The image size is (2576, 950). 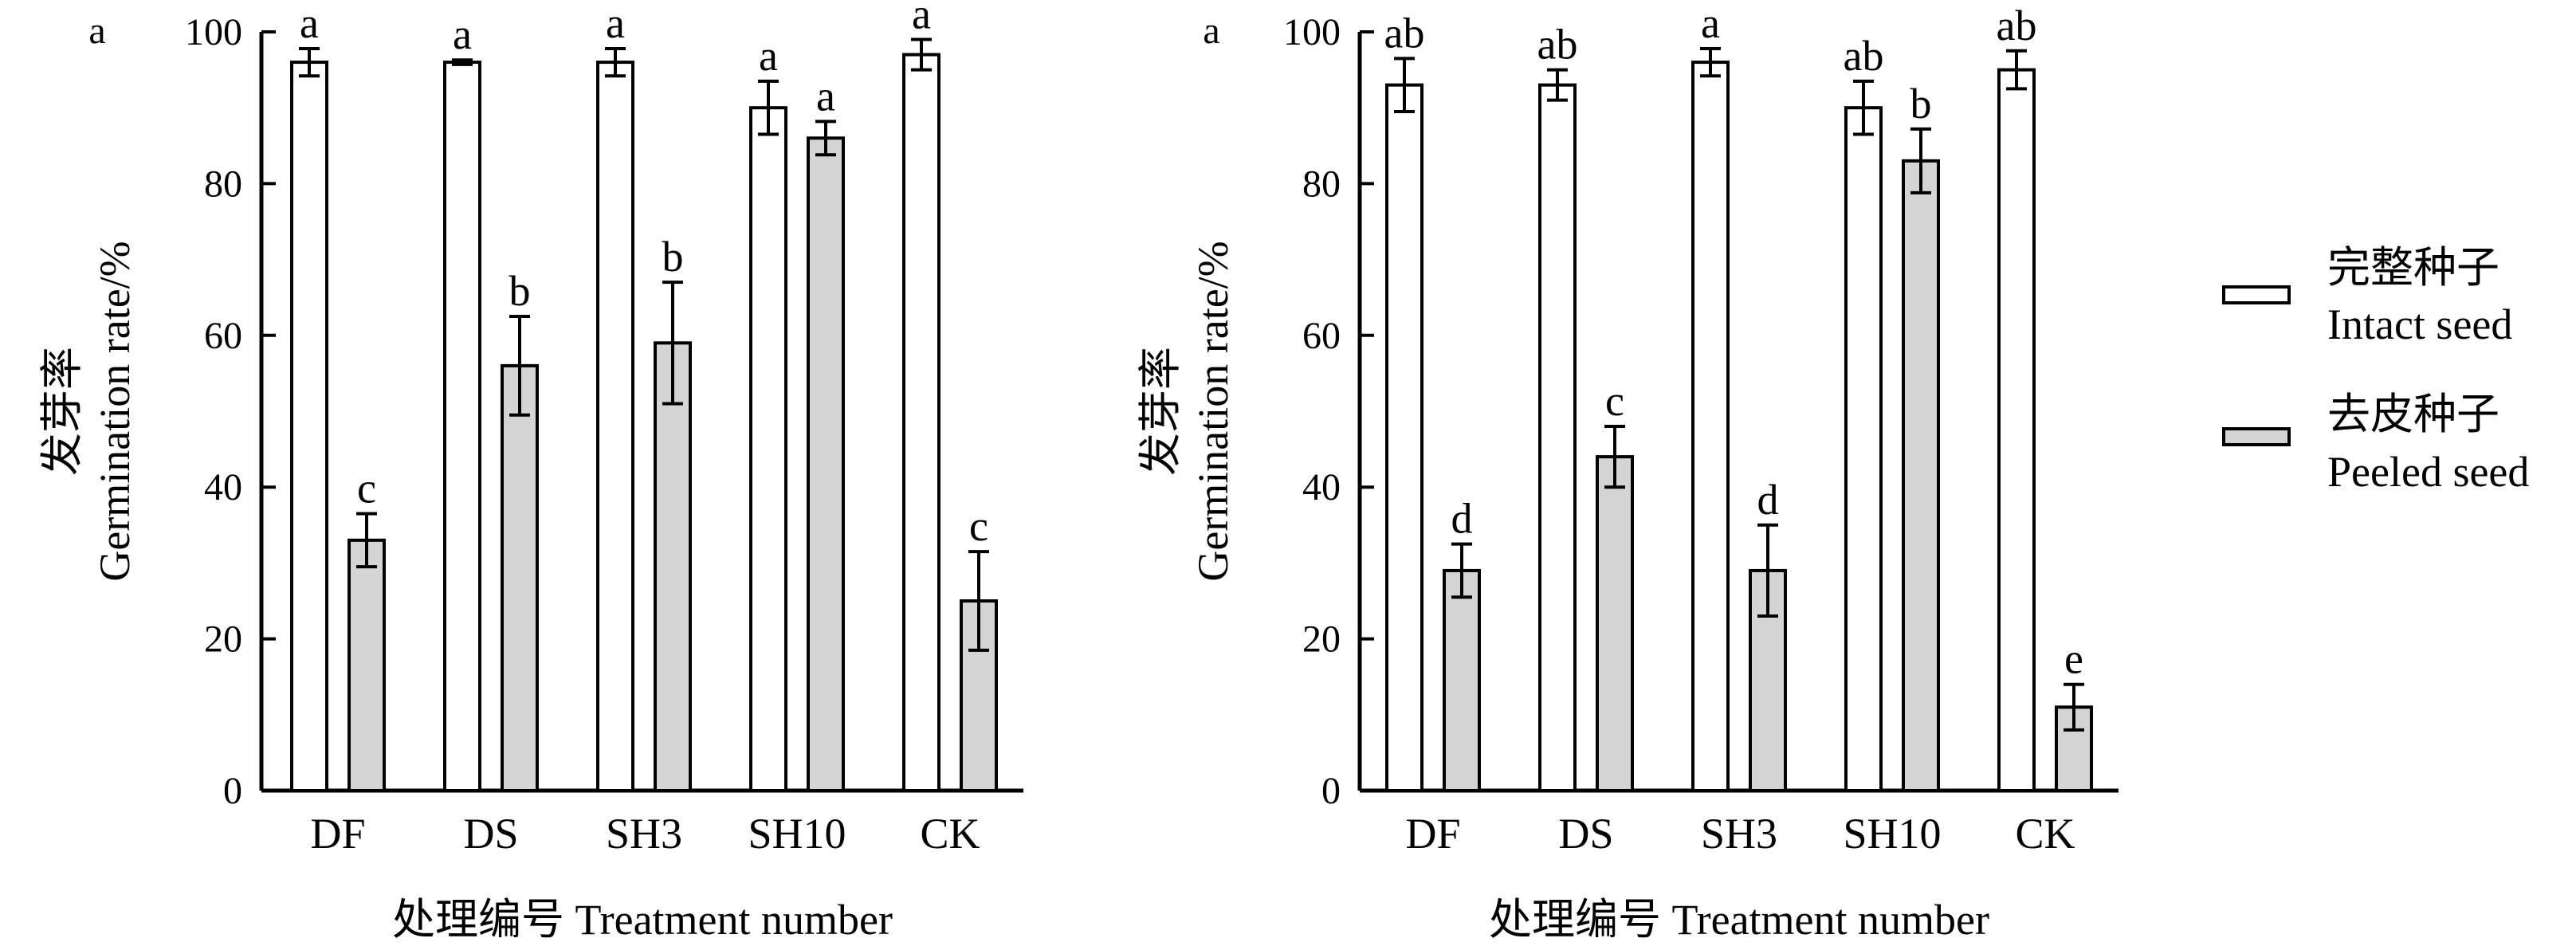 I want to click on legend-label-cn: 去皮种子, so click(x=2413, y=415).